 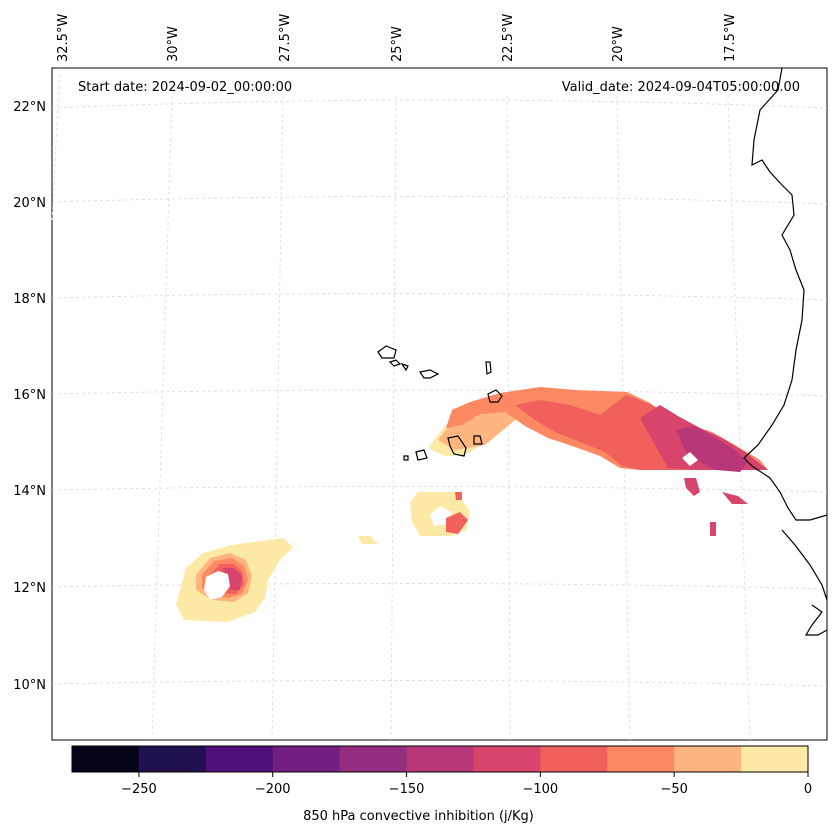 I want to click on gridline-10n, so click(x=439, y=683).